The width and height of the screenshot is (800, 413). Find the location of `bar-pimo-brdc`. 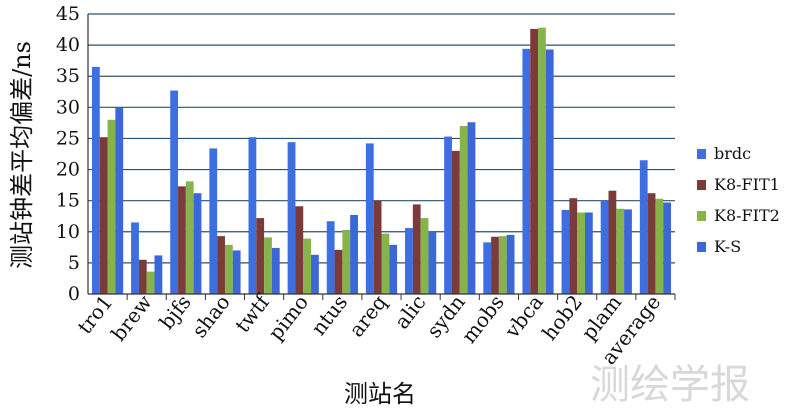

bar-pimo-brdc is located at coordinates (291, 218).